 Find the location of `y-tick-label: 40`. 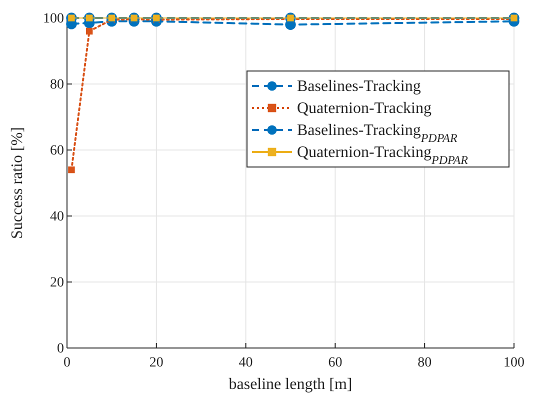

y-tick-label: 40 is located at coordinates (57, 216).